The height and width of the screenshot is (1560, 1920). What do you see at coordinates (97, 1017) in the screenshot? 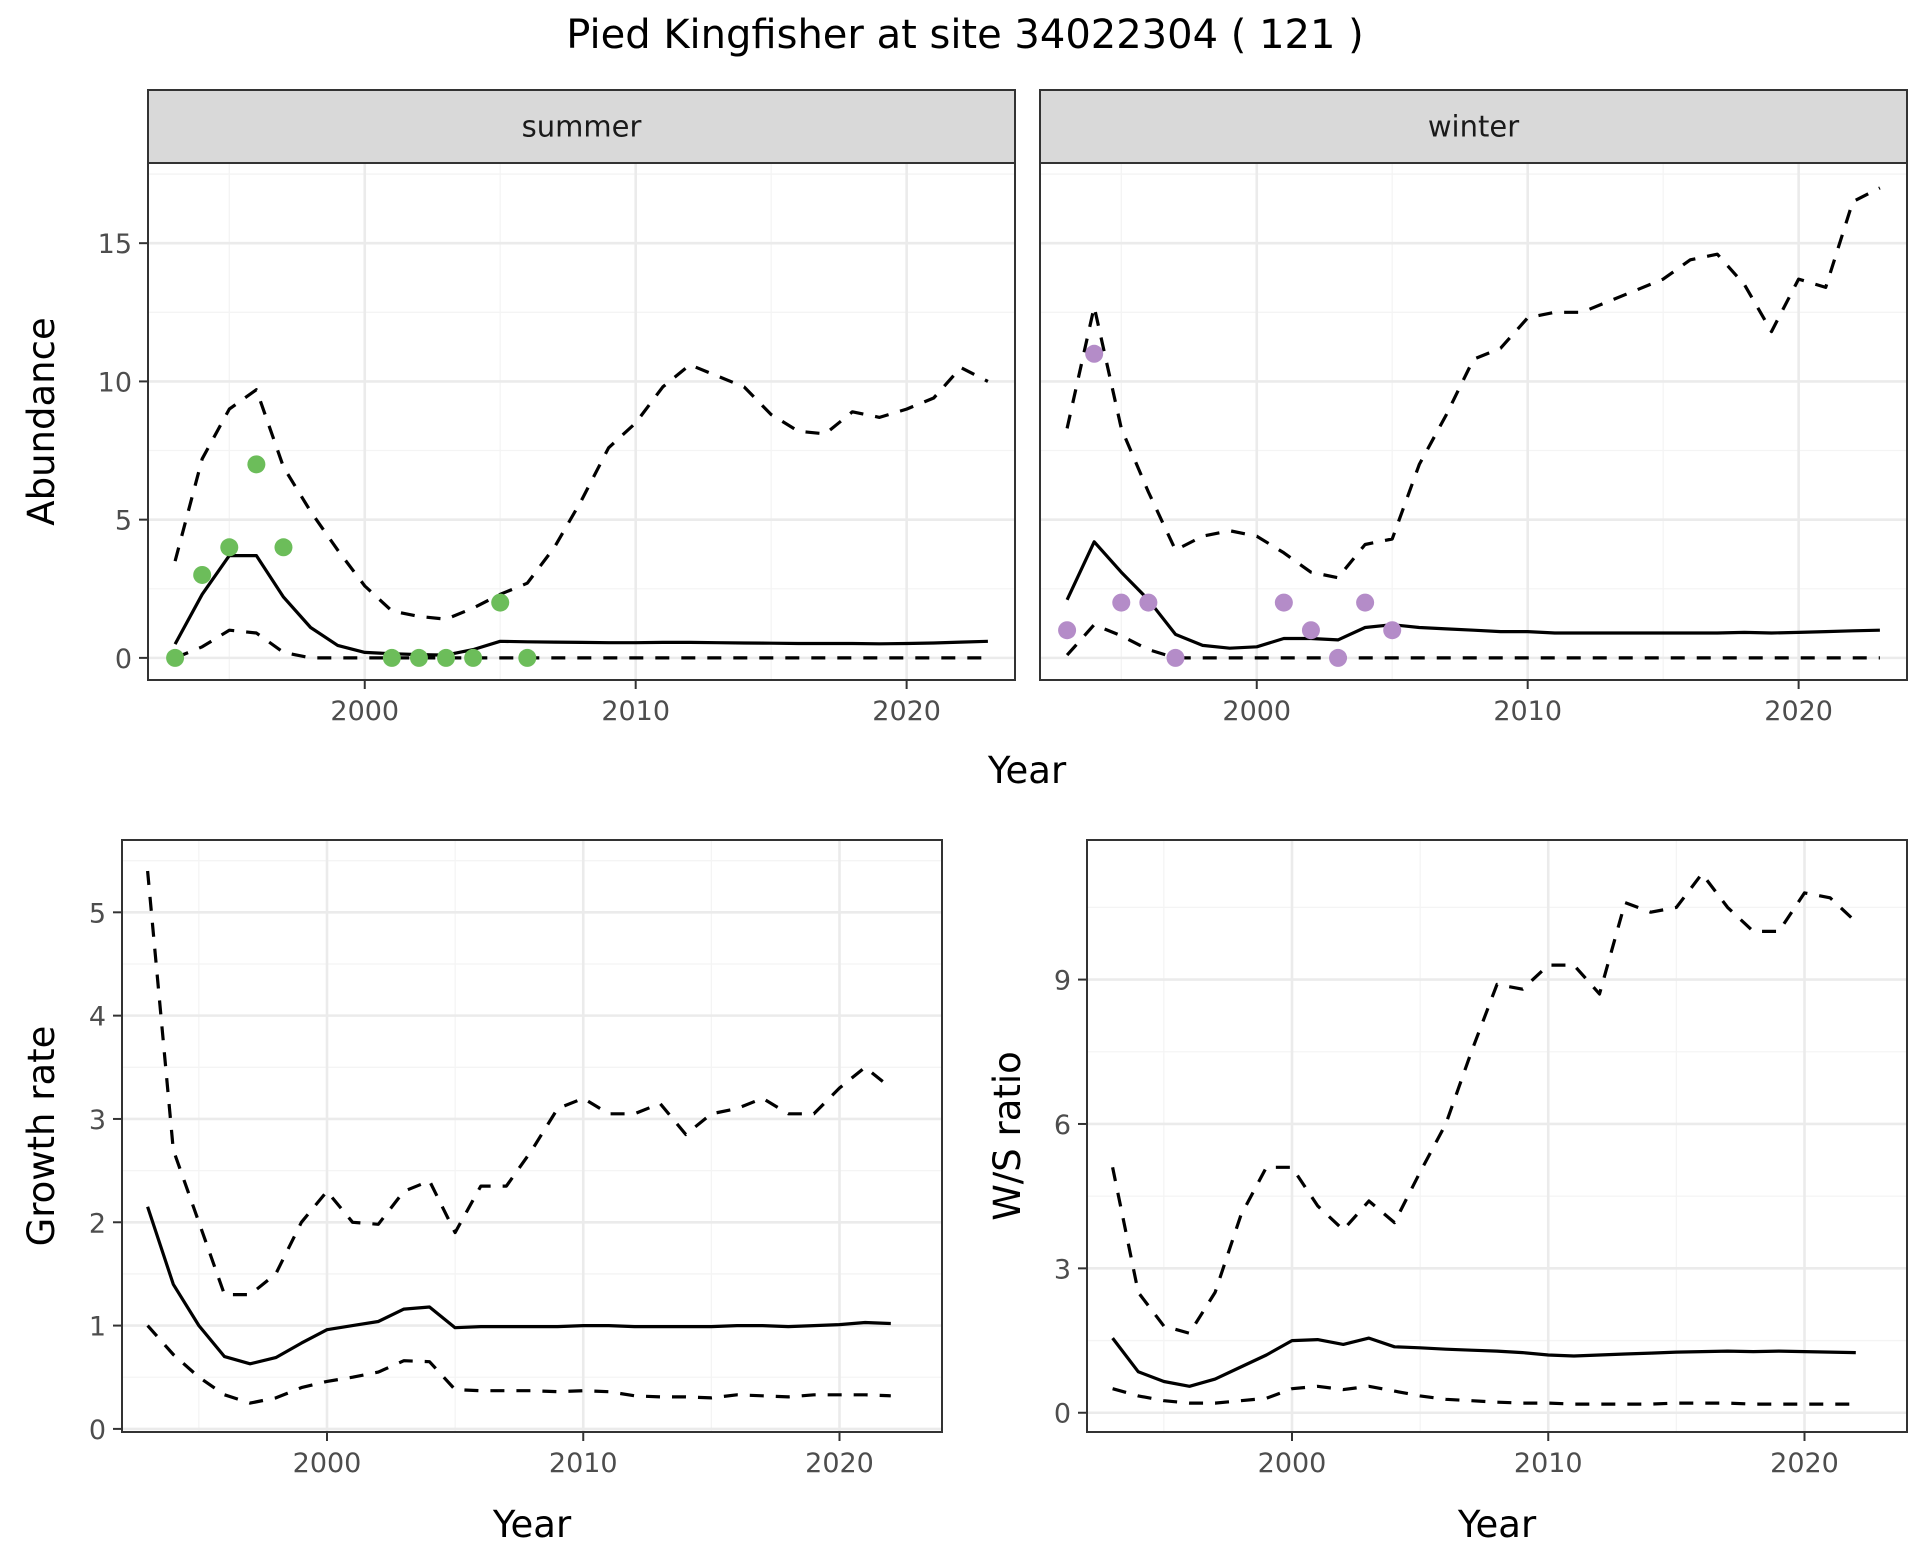
I see `y-tick-label: 4` at bounding box center [97, 1017].